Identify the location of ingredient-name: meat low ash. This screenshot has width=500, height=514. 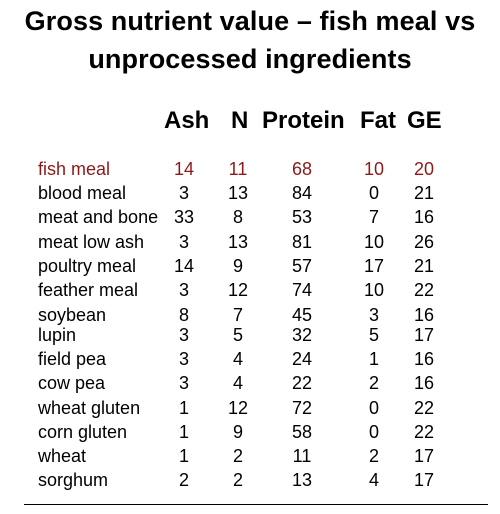
(91, 242).